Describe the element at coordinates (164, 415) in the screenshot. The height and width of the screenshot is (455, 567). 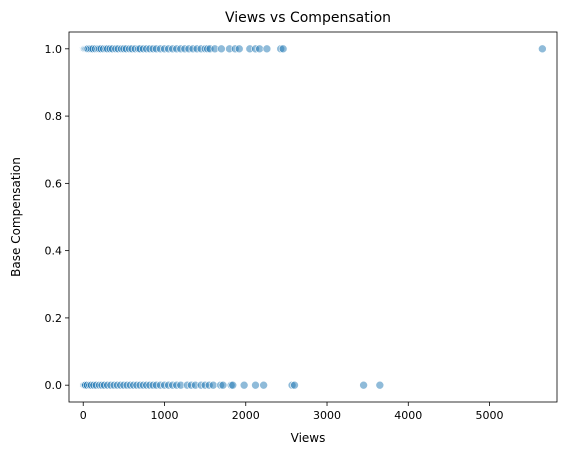
I see `x-tick-label: 1000` at that location.